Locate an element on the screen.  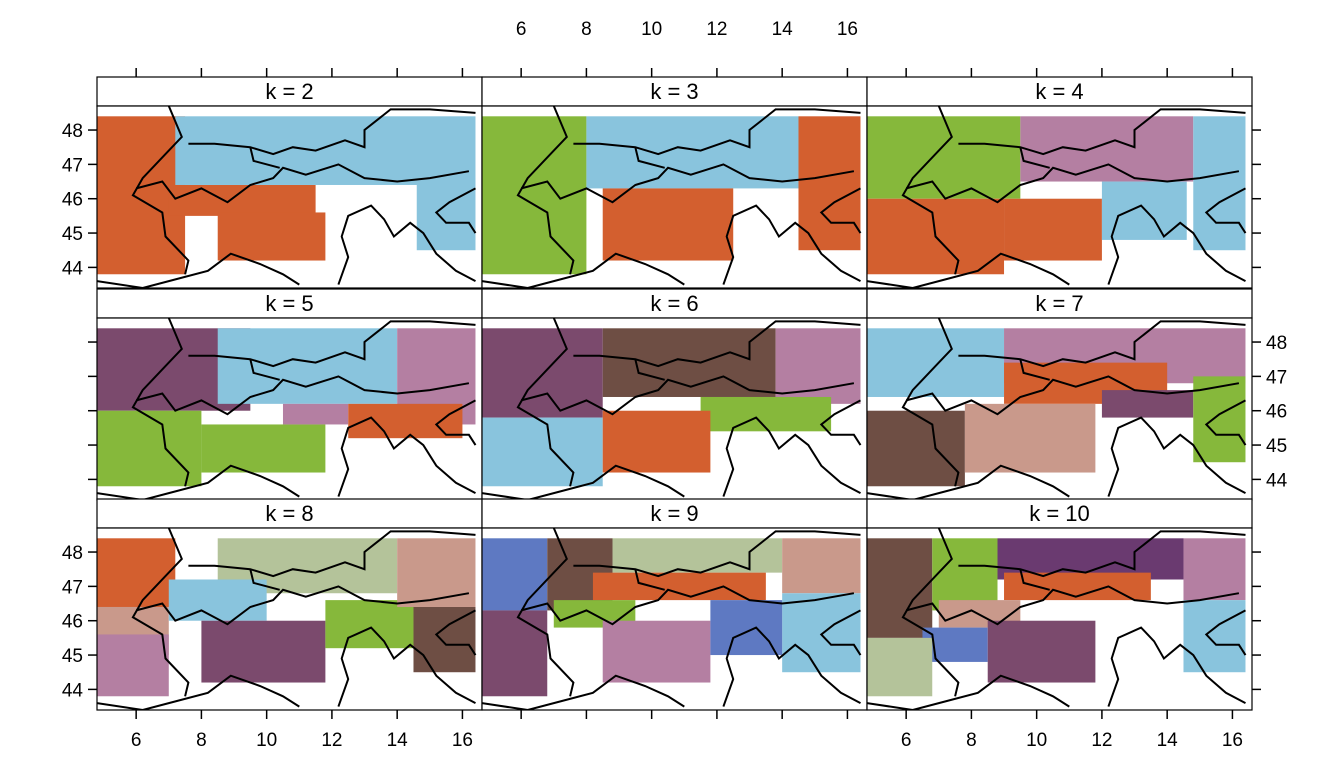
map-panel-k6: k = 6 is located at coordinates (674, 394).